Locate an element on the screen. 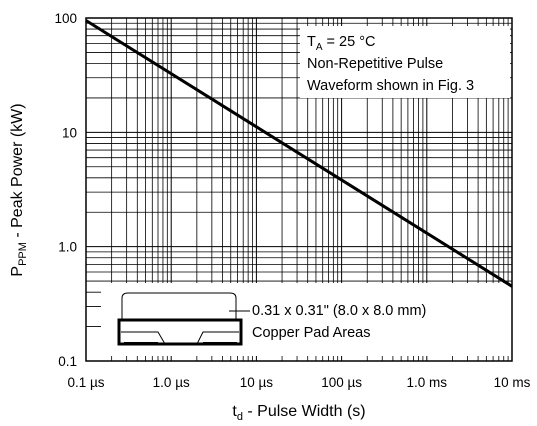 Image resolution: width=537 pixels, height=426 pixels. y-tick-labels: 100 10 1.0 0.1 is located at coordinates (65, 190).